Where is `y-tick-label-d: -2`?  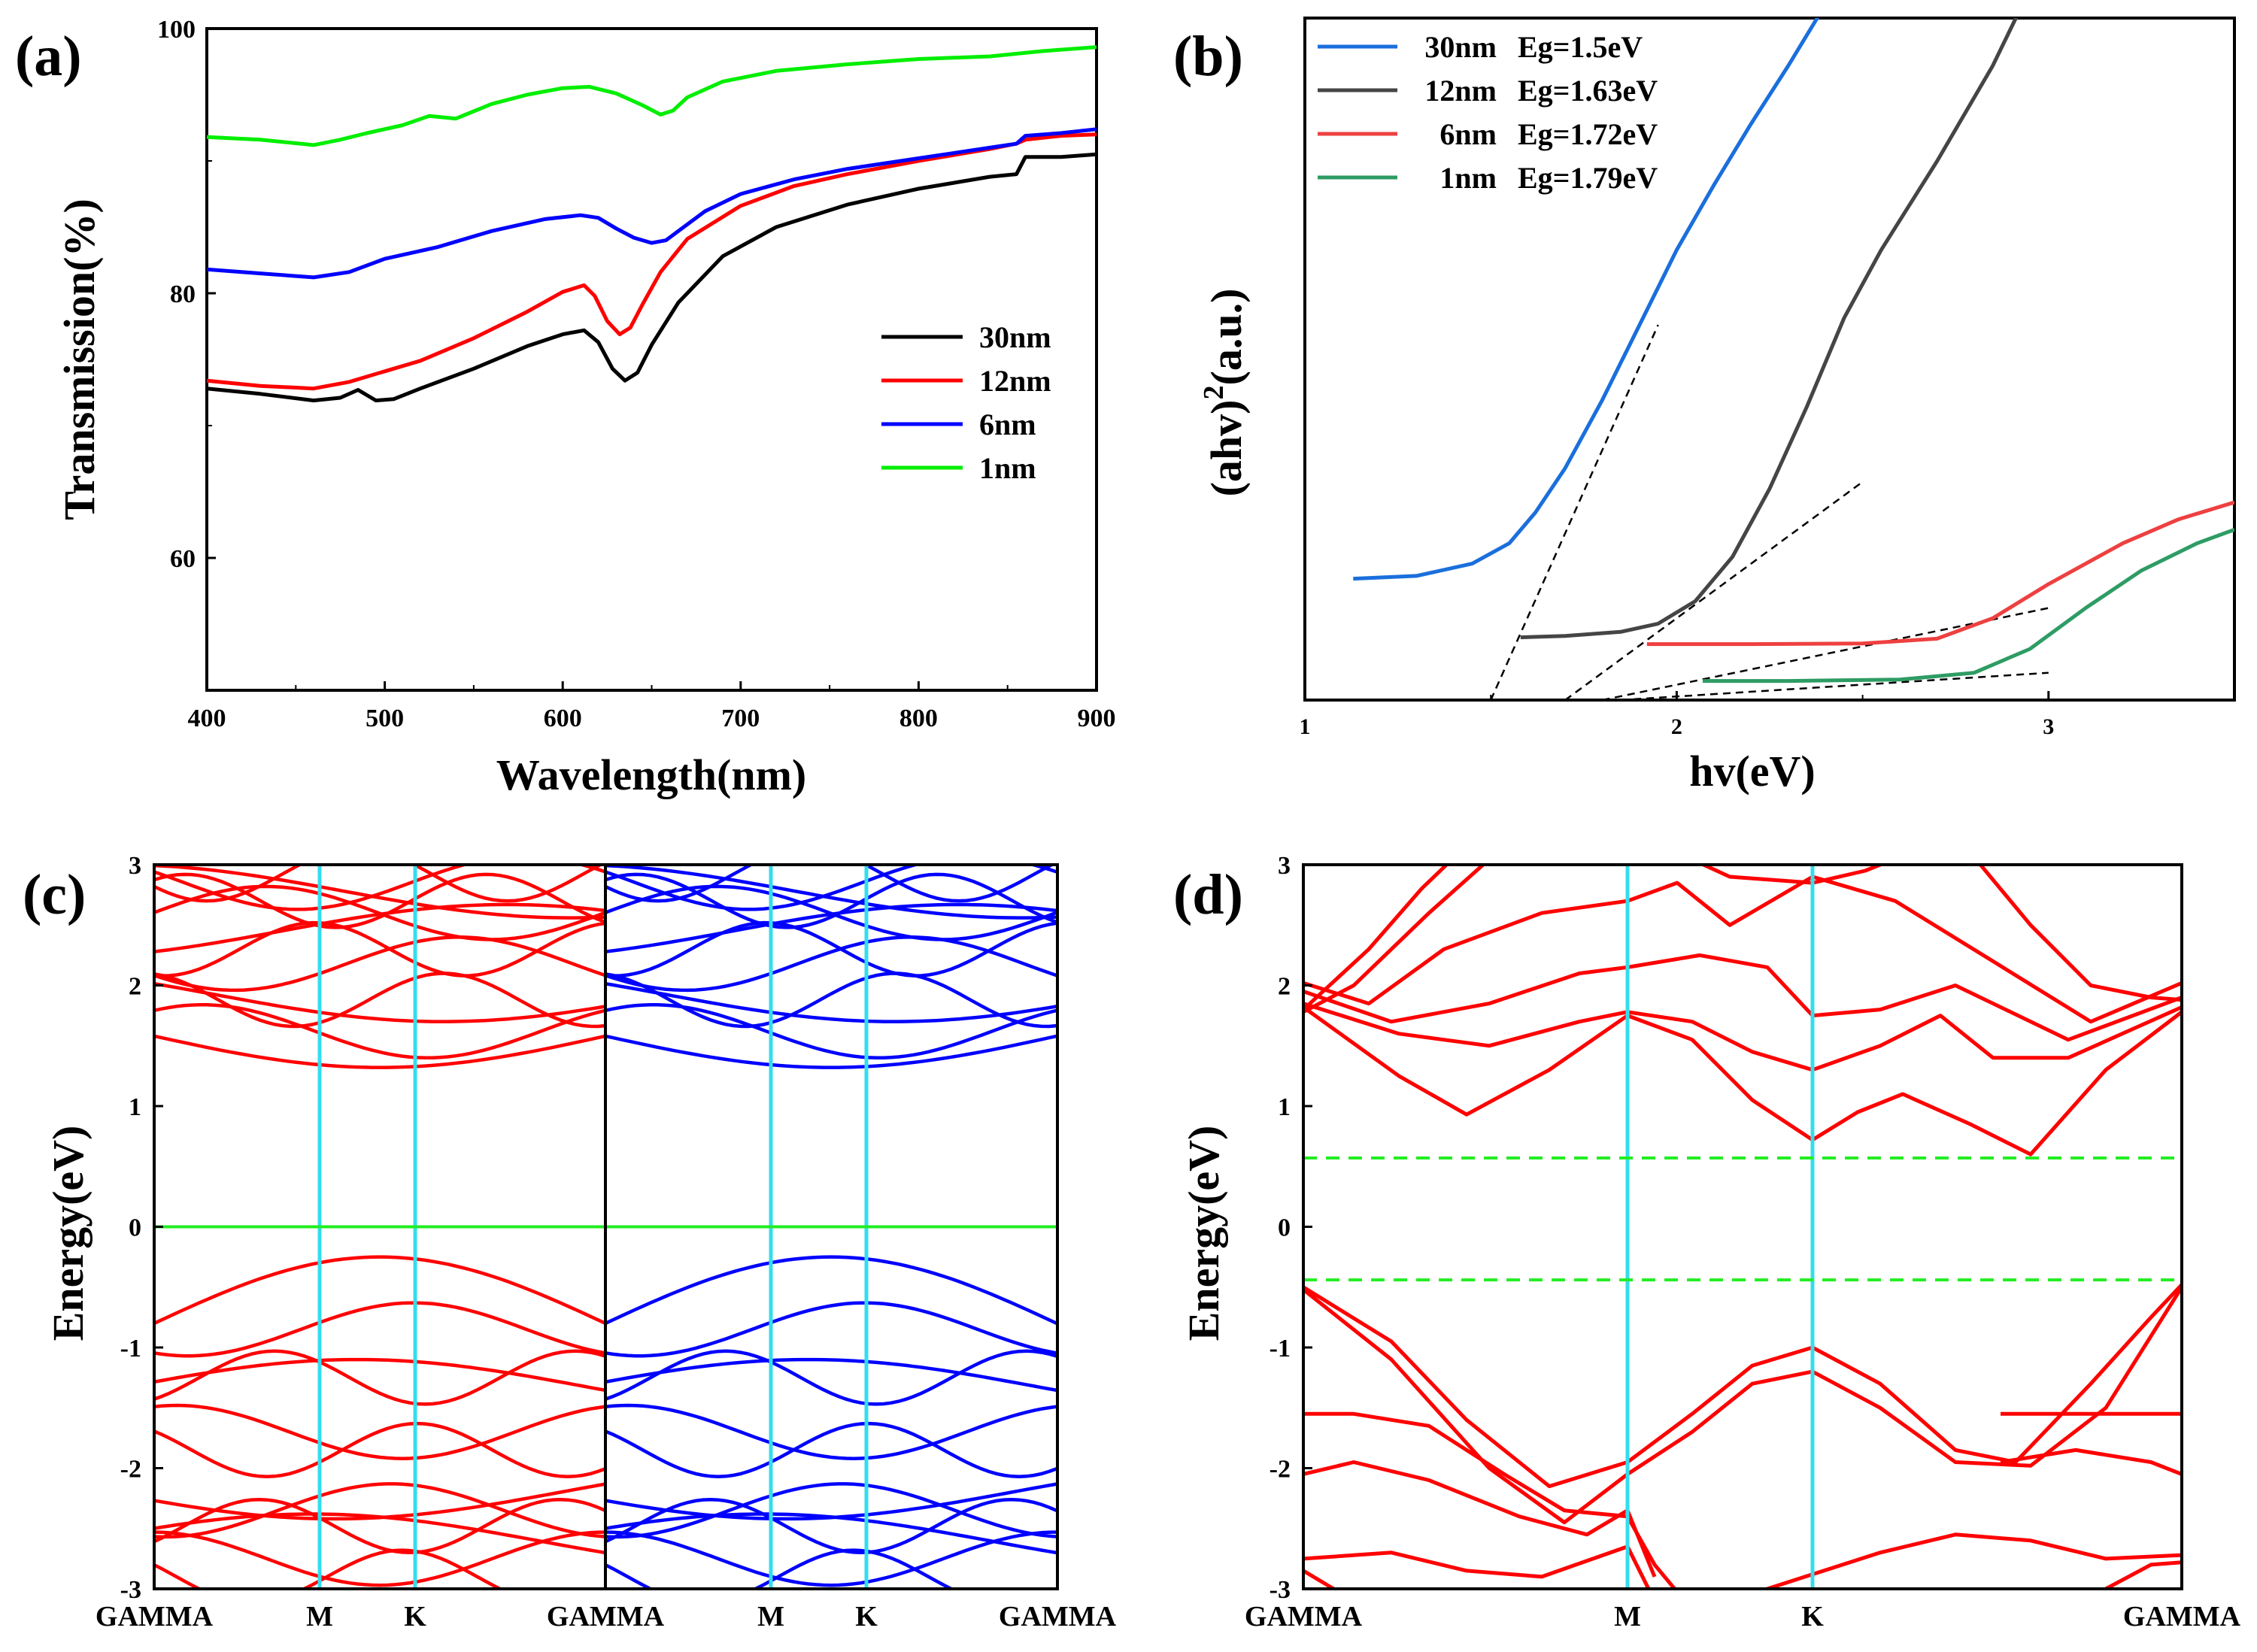
y-tick-label-d: -2 is located at coordinates (1281, 1470).